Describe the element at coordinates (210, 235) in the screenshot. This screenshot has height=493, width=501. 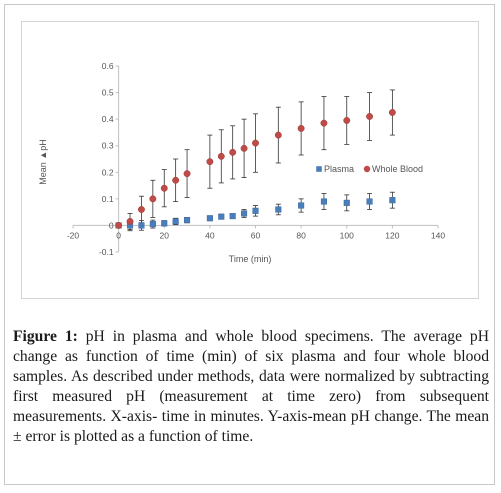
I see `x-tick-label: 40` at that location.